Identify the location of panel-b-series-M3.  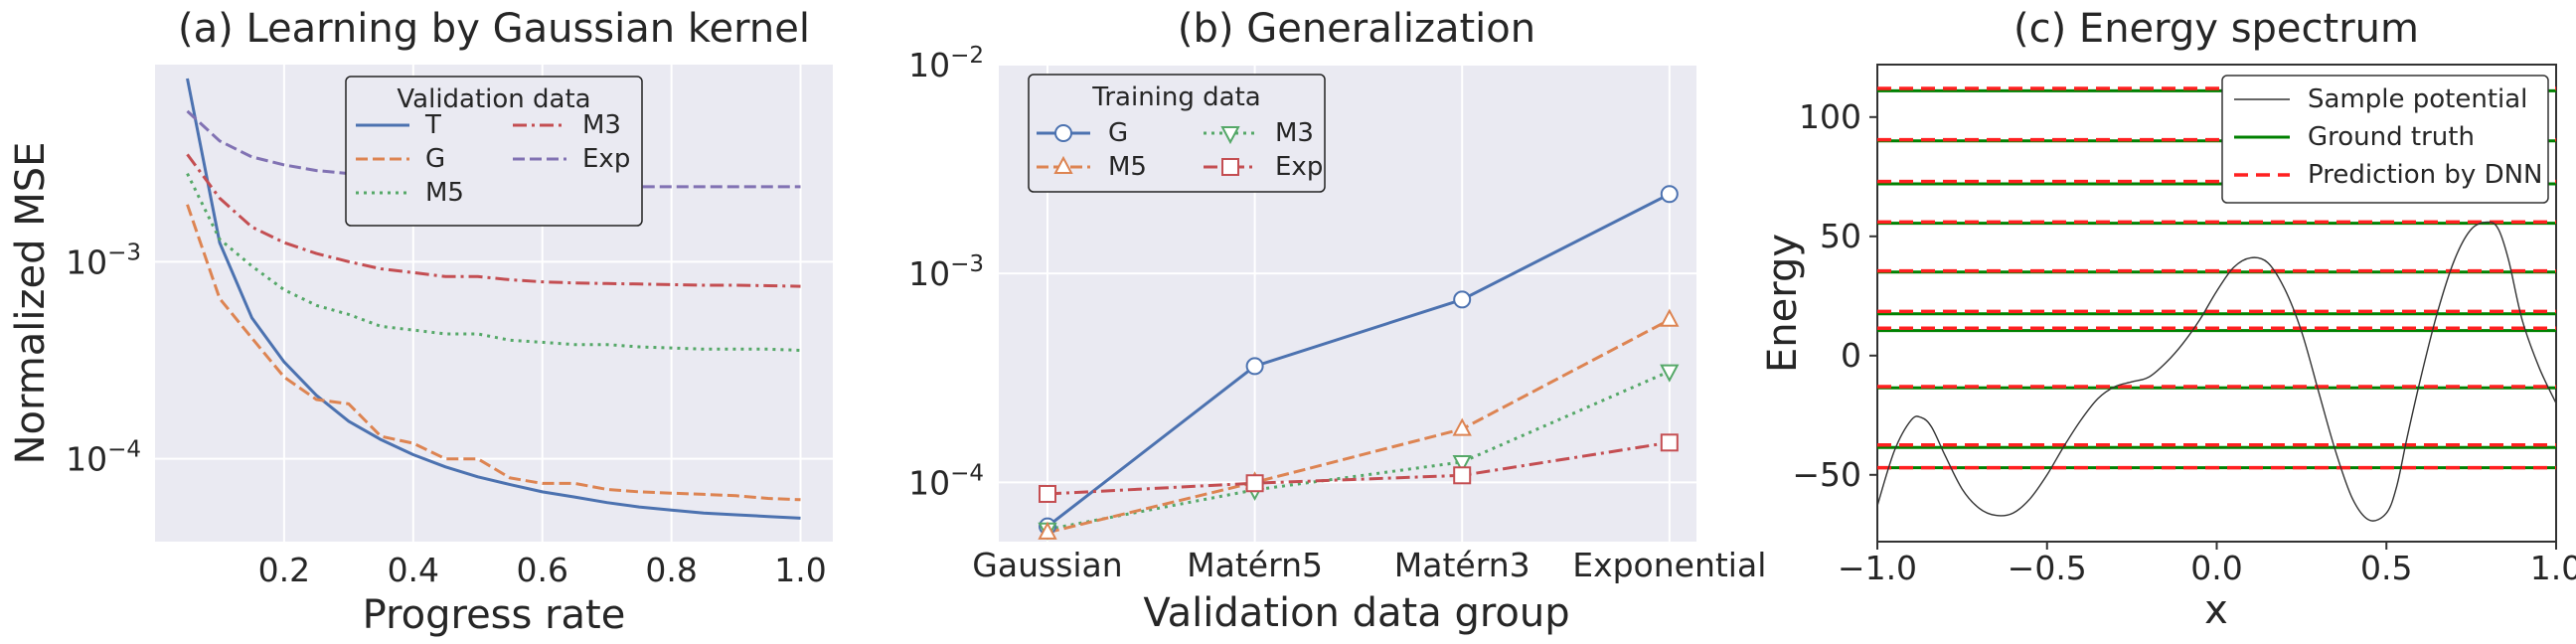
(1358, 451).